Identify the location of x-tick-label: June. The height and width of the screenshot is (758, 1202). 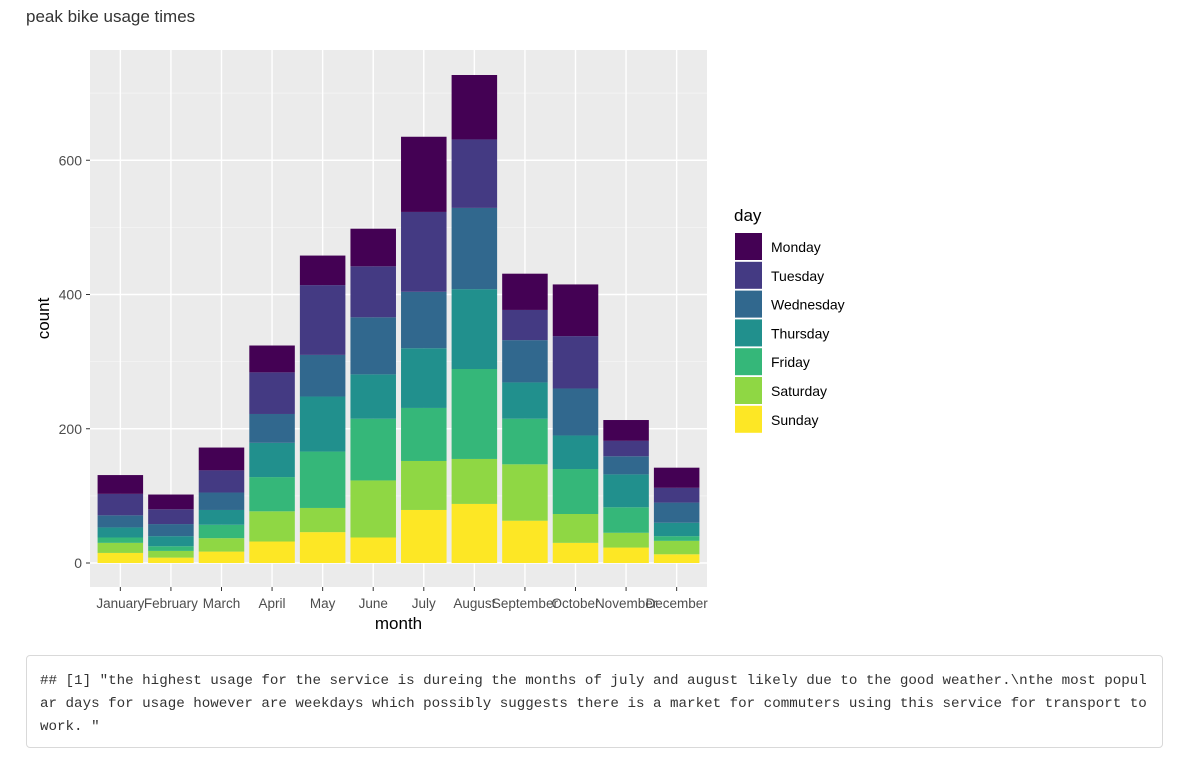
(373, 603).